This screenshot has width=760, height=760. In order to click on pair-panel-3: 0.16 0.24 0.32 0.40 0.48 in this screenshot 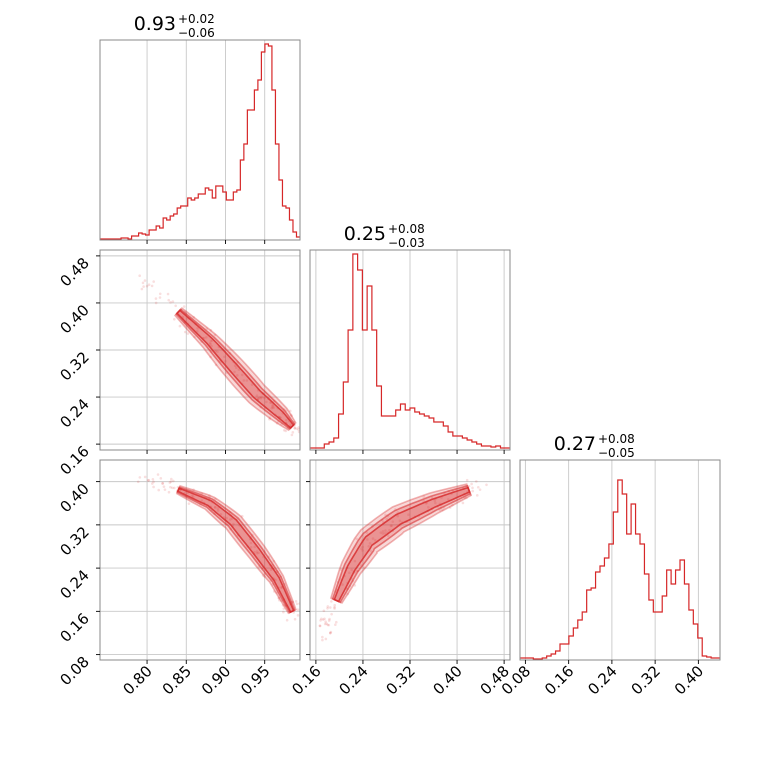, I will do `click(400, 578)`.